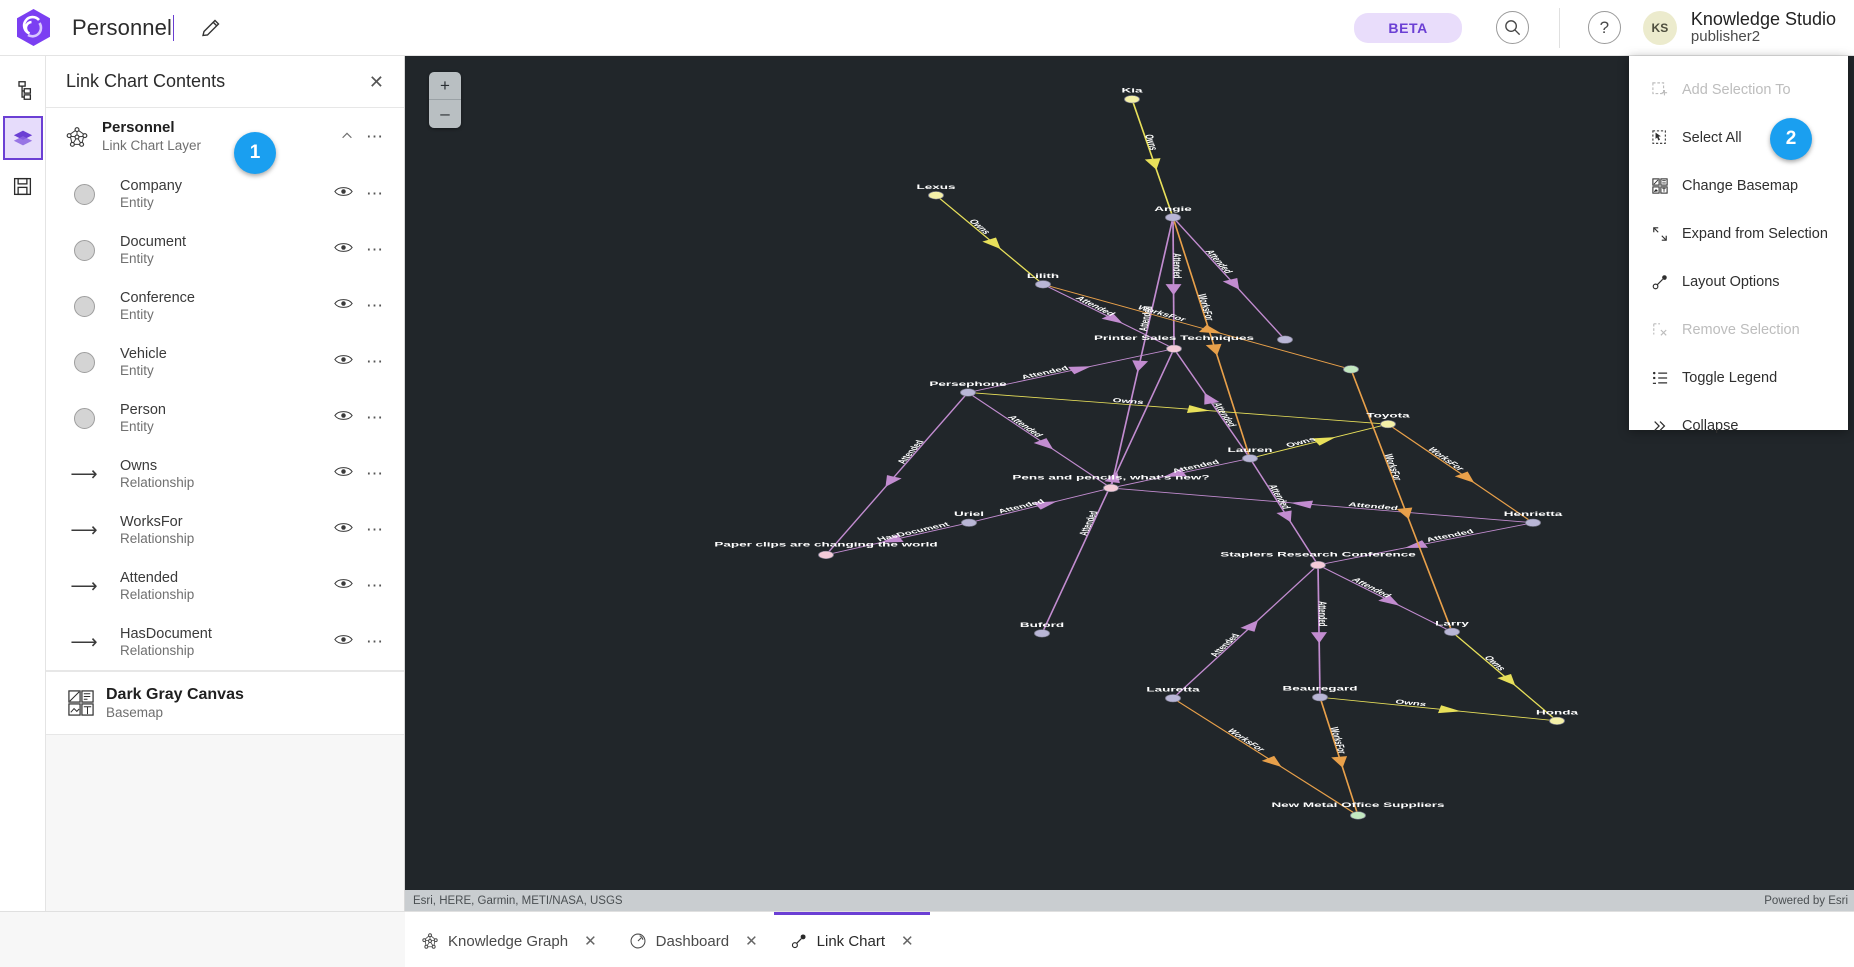 The width and height of the screenshot is (1854, 967). I want to click on context-menu-item-toggle-legend: Toggle Legend, so click(1738, 378).